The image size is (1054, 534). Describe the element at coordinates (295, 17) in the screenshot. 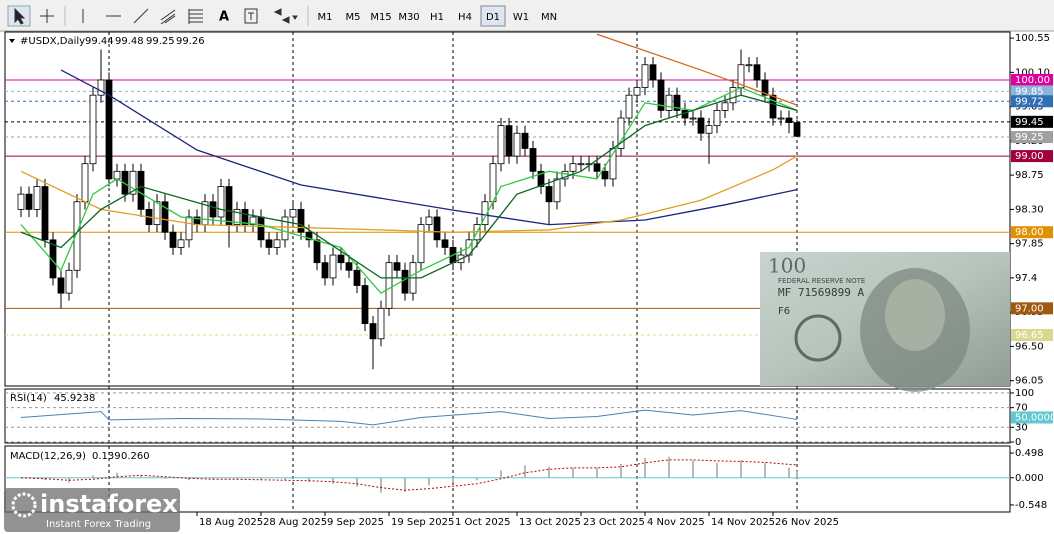

I see `dropdown-arrow` at that location.